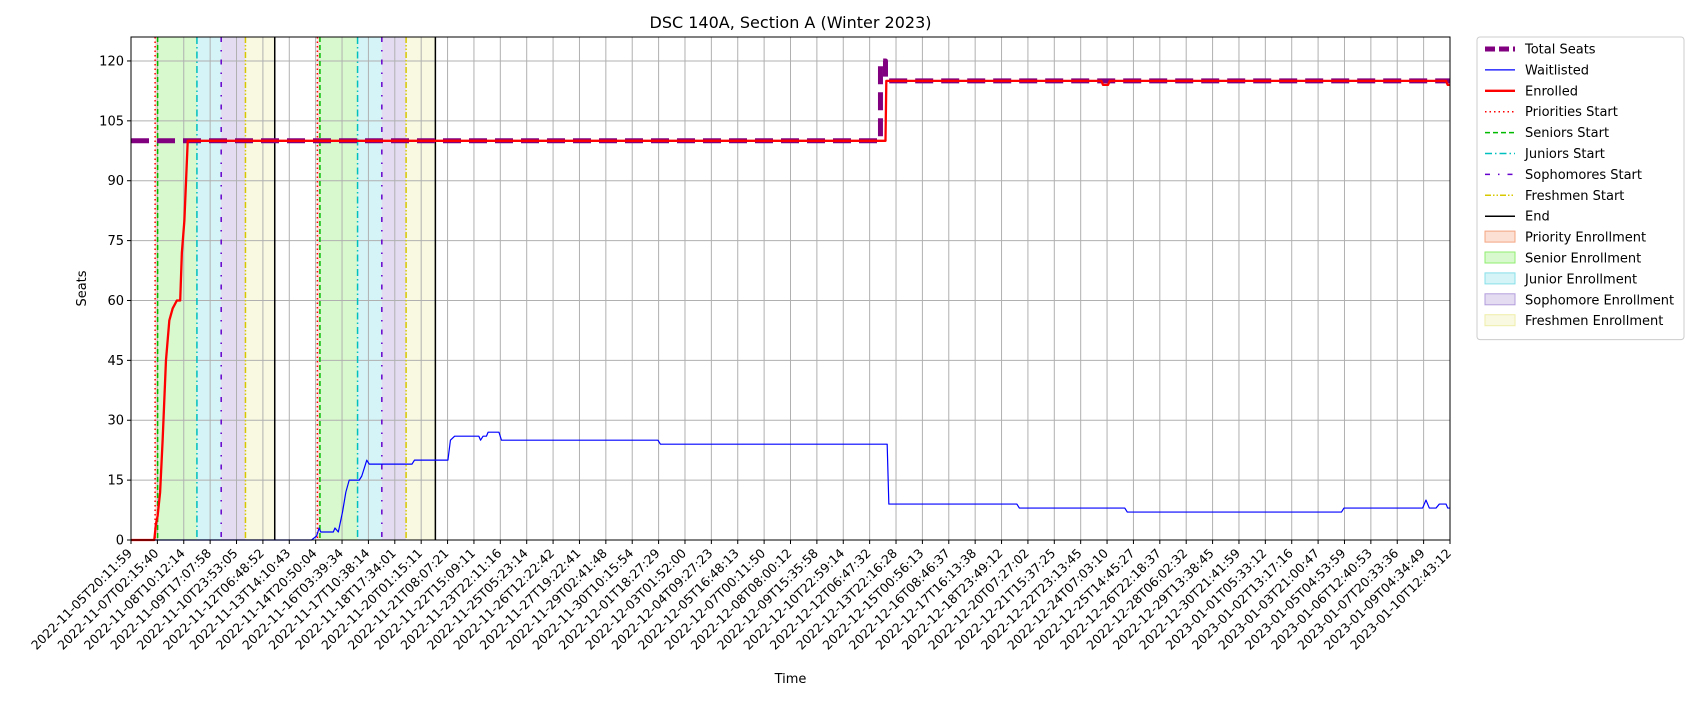 The height and width of the screenshot is (704, 1700). What do you see at coordinates (115, 361) in the screenshot?
I see `y-tick-label: 45` at bounding box center [115, 361].